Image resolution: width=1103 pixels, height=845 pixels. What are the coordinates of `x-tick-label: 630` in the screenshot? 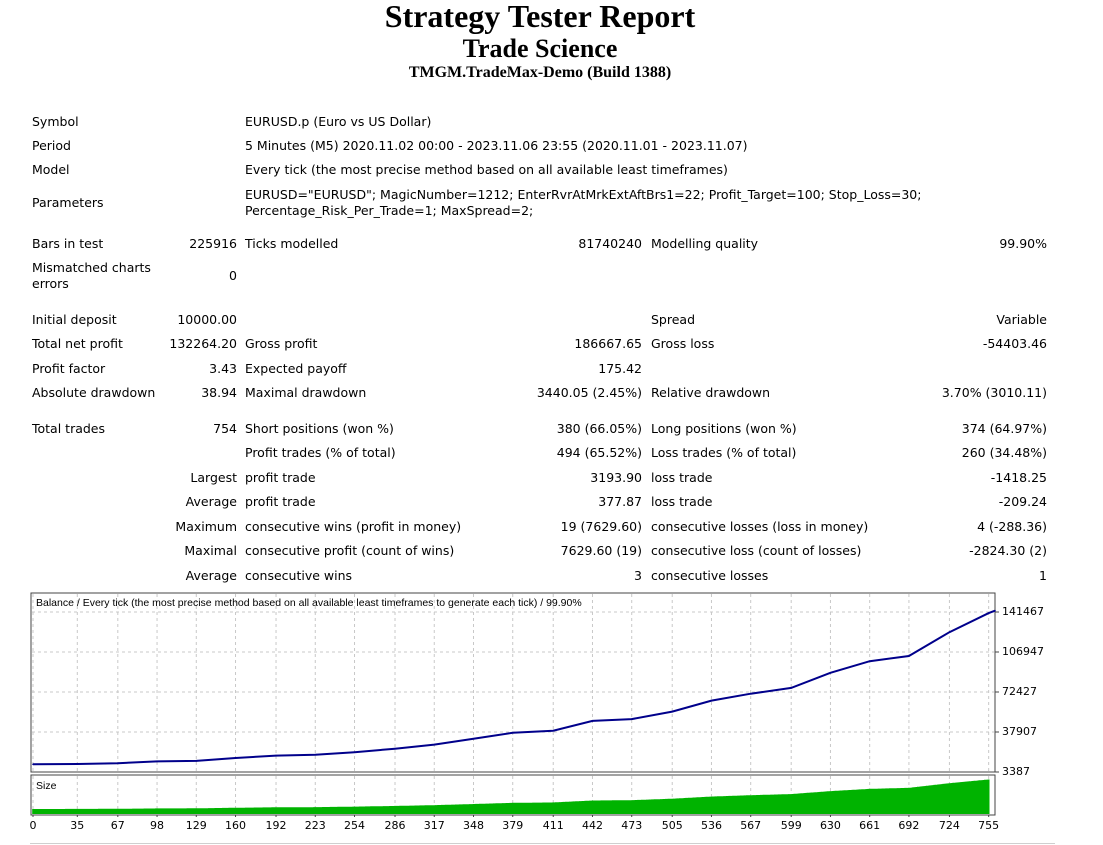 It's located at (830, 825).